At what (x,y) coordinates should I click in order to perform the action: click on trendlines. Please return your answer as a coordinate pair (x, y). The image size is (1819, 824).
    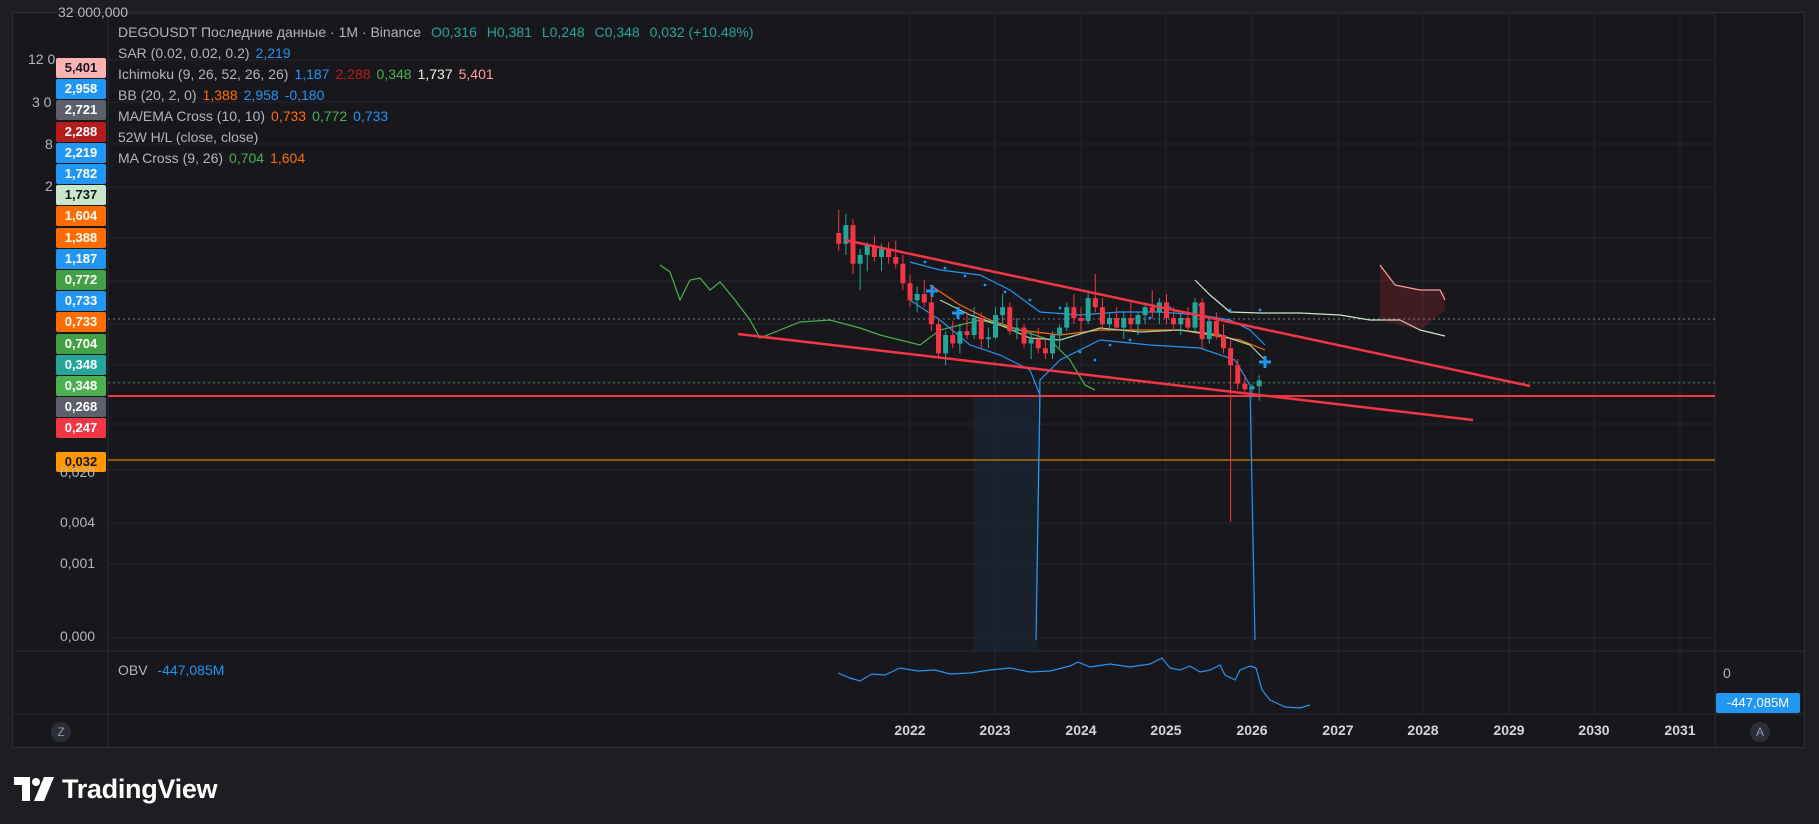
    Looking at the image, I should click on (1134, 330).